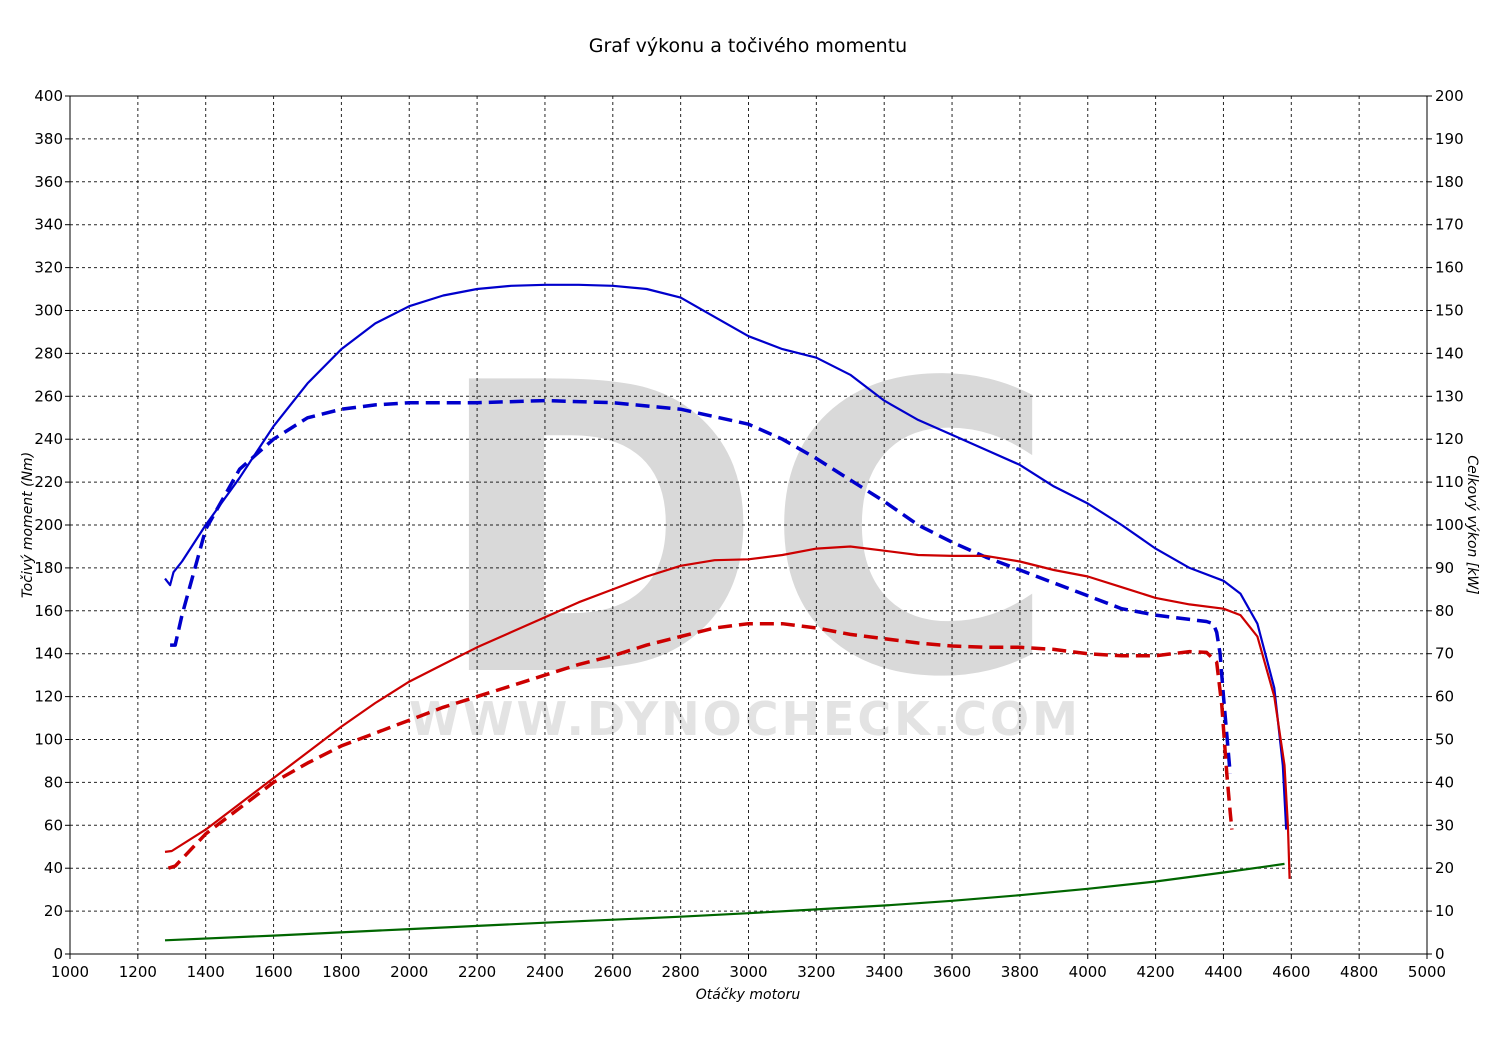 This screenshot has height=1040, width=1500. Describe the element at coordinates (48, 439) in the screenshot. I see `y-left-tick-label: 240` at that location.